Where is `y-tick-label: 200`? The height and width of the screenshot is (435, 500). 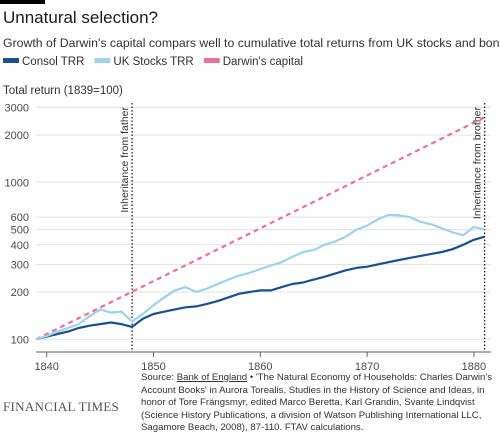
y-tick-label: 200 is located at coordinates (20, 293).